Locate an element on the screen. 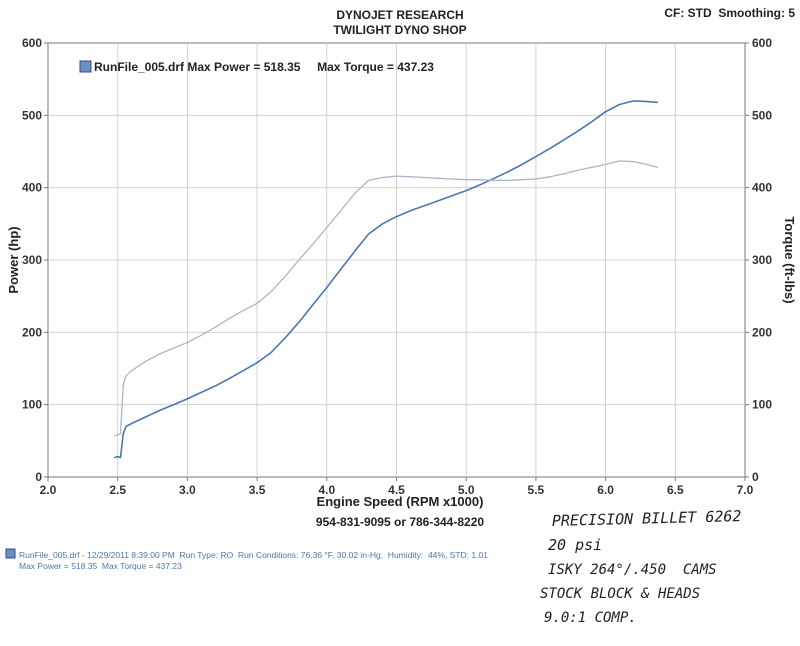 This screenshot has width=800, height=646. x-tick-label: 3.0 is located at coordinates (187, 490).